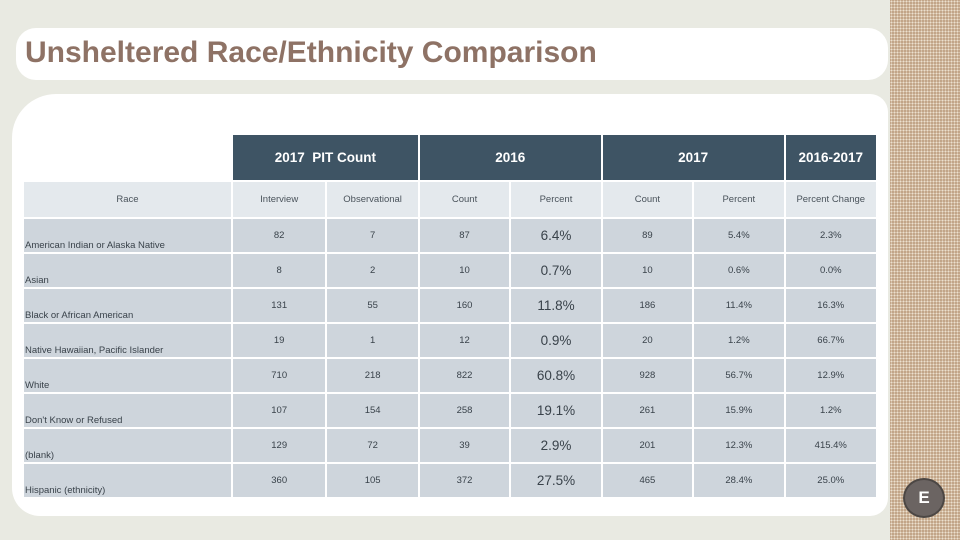 This screenshot has height=540, width=960. Describe the element at coordinates (279, 199) in the screenshot. I see `header-interview: Interview` at that location.